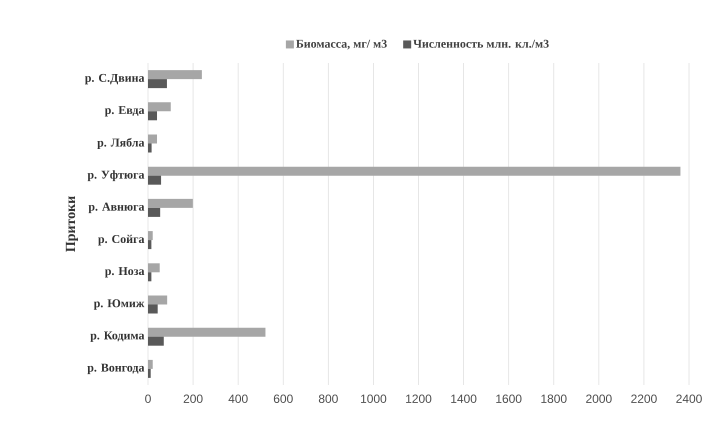  What do you see at coordinates (119, 304) in the screenshot?
I see `y-tick-label: р. Юмиж` at bounding box center [119, 304].